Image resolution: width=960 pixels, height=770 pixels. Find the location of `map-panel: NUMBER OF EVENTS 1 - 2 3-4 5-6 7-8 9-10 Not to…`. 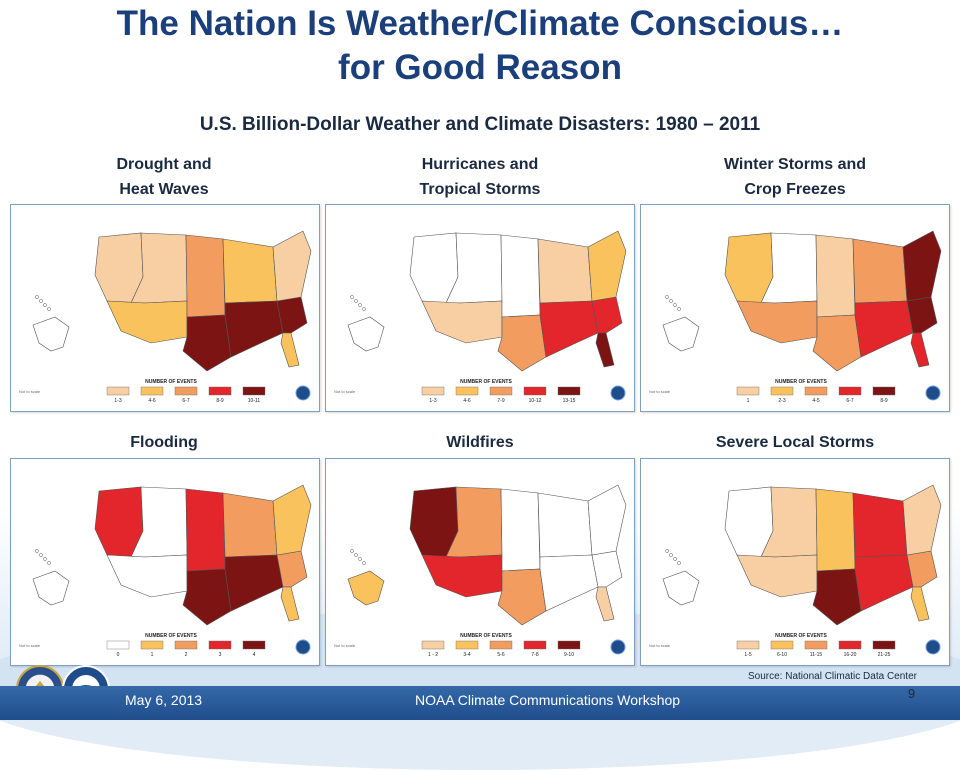

map-panel: NUMBER OF EVENTS 1 - 2 3-4 5-6 7-8 9-10 Not to… is located at coordinates (480, 562).